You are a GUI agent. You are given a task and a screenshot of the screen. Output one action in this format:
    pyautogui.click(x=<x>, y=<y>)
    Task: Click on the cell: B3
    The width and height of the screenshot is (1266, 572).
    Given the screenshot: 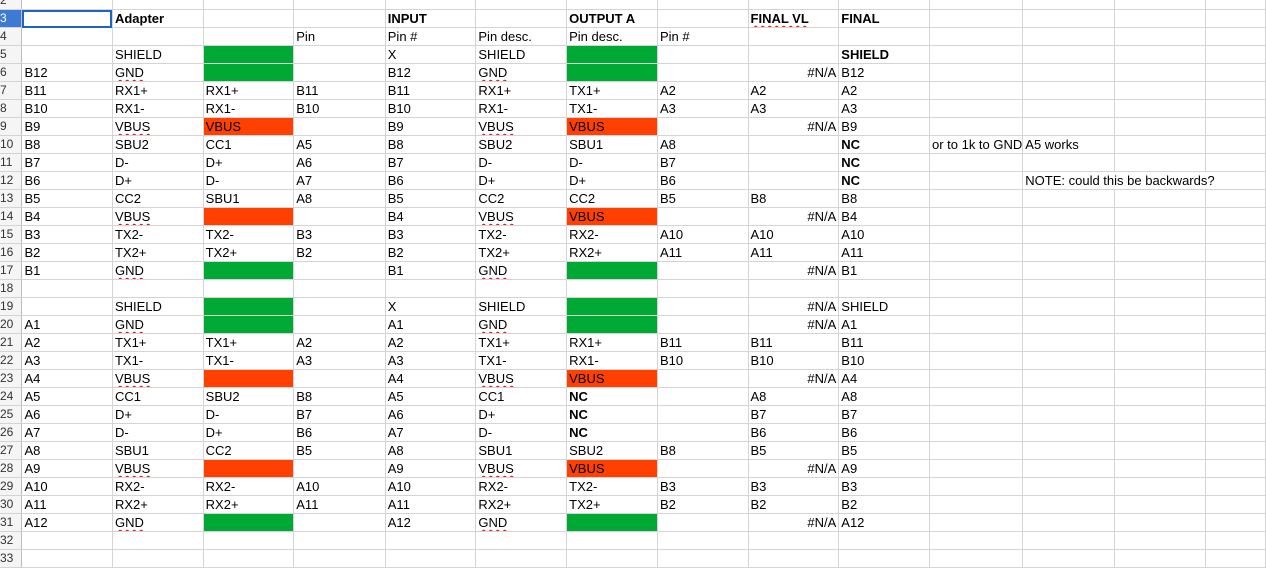 What is the action you would take?
    pyautogui.click(x=794, y=486)
    